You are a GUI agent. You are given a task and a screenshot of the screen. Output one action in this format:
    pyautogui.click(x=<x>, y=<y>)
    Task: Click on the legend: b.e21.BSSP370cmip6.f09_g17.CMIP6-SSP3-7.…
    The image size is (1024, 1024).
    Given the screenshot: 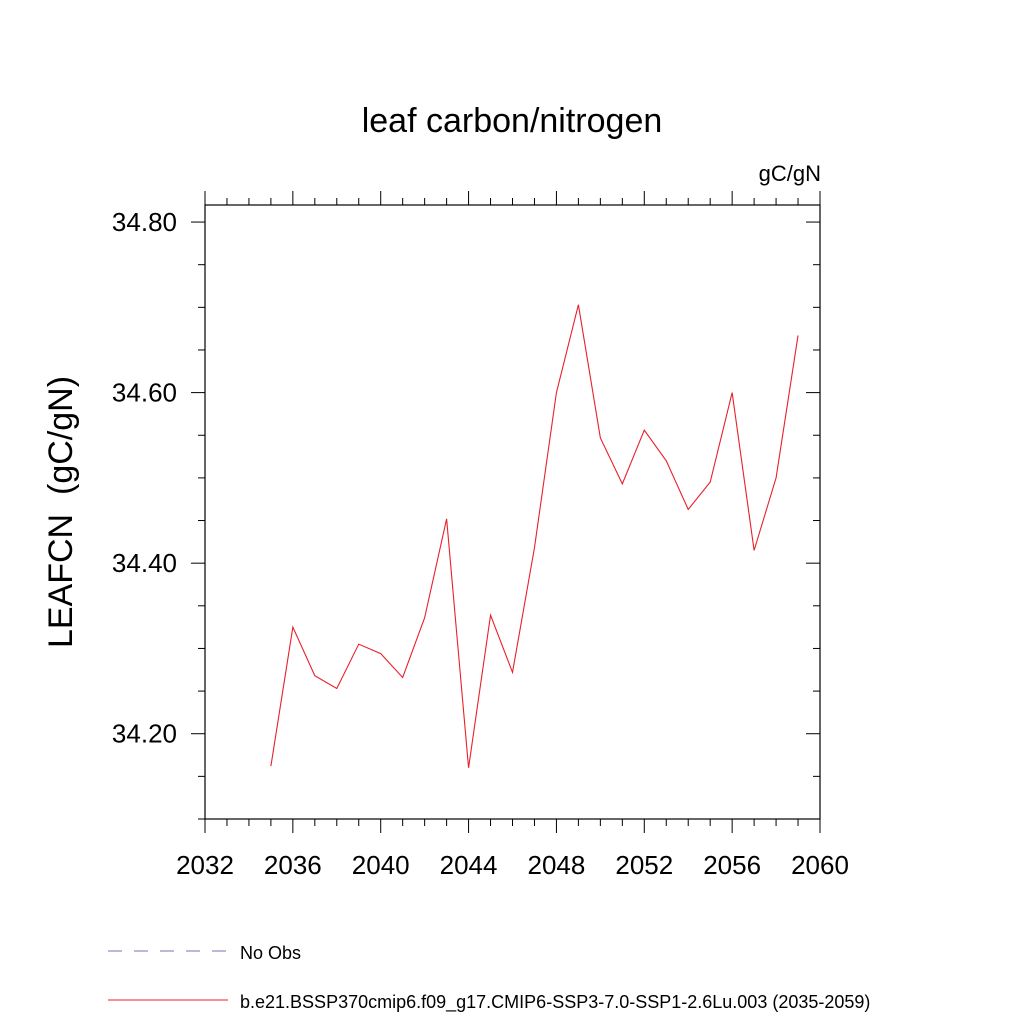 What is the action you would take?
    pyautogui.click(x=489, y=978)
    